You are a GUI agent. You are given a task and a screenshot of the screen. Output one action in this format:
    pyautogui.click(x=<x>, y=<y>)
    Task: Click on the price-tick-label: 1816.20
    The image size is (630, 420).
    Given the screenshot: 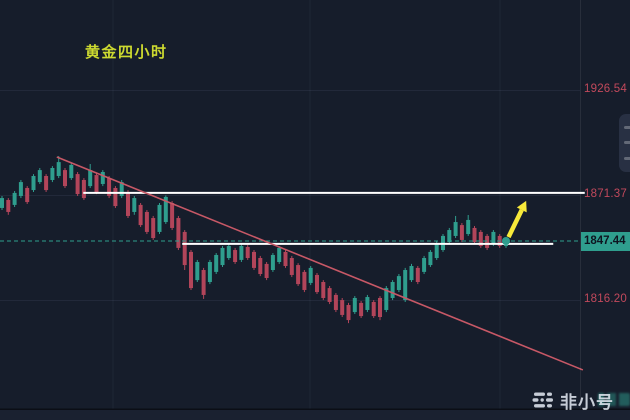 What is the action you would take?
    pyautogui.click(x=605, y=299)
    